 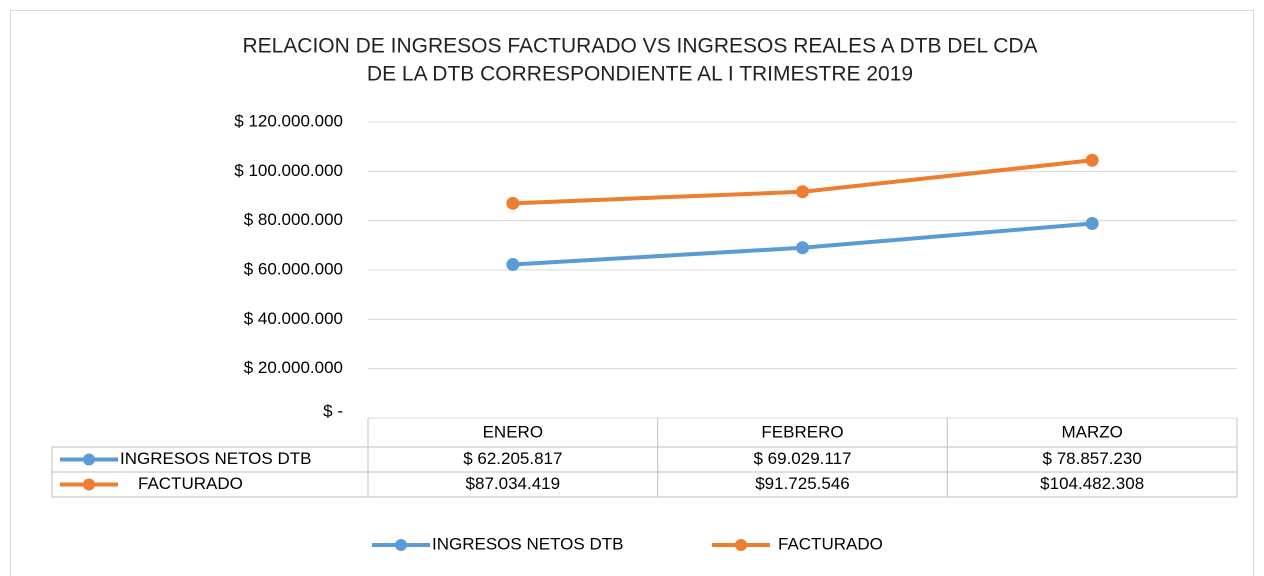 I want to click on y-tick-label: $ 120.000.000, so click(x=288, y=120).